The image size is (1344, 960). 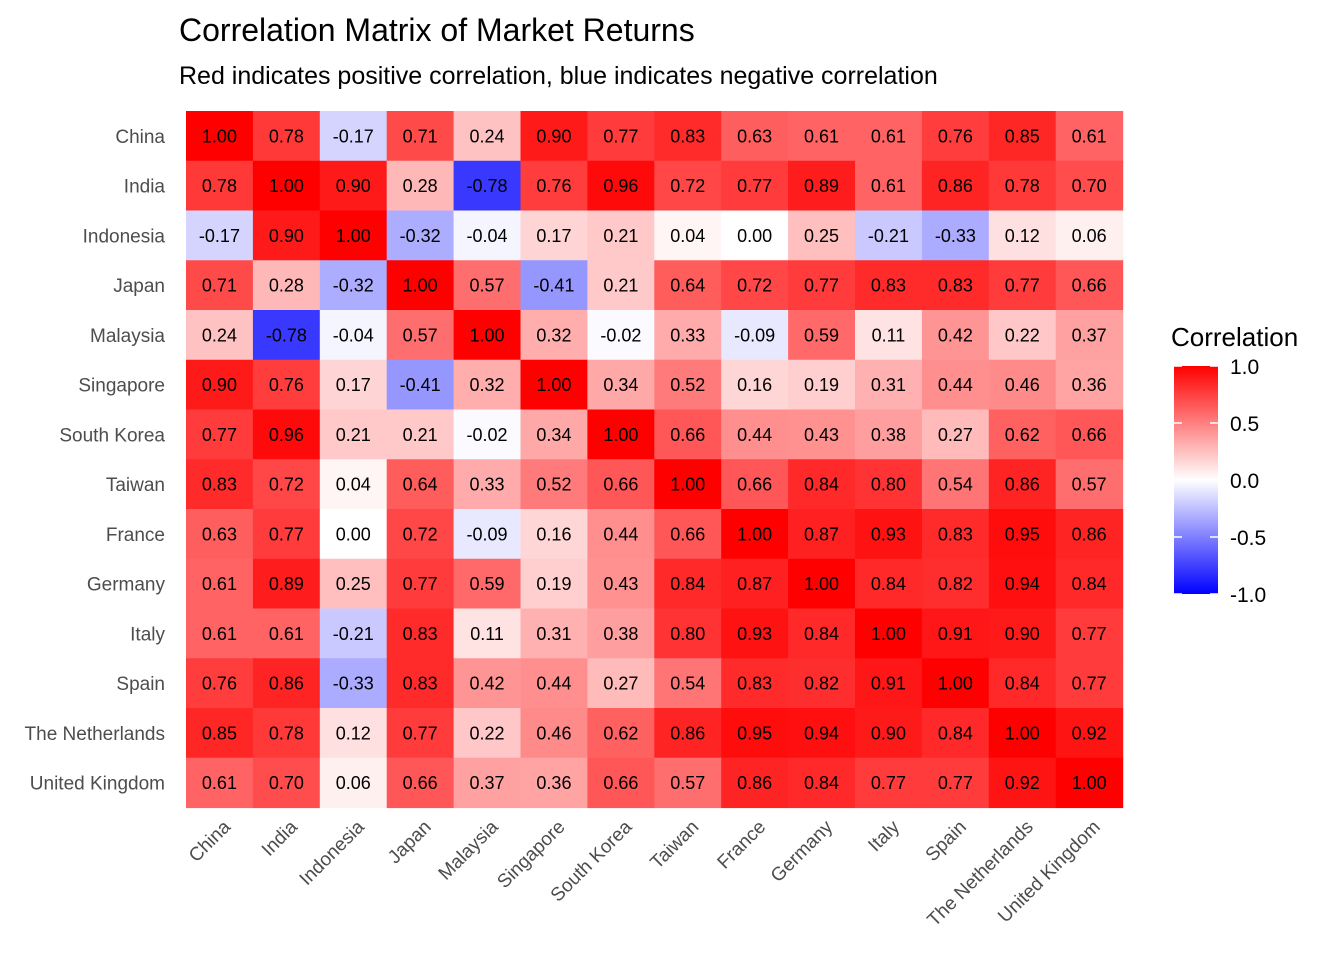 I want to click on cell-value-label: -0.33, so click(x=353, y=684).